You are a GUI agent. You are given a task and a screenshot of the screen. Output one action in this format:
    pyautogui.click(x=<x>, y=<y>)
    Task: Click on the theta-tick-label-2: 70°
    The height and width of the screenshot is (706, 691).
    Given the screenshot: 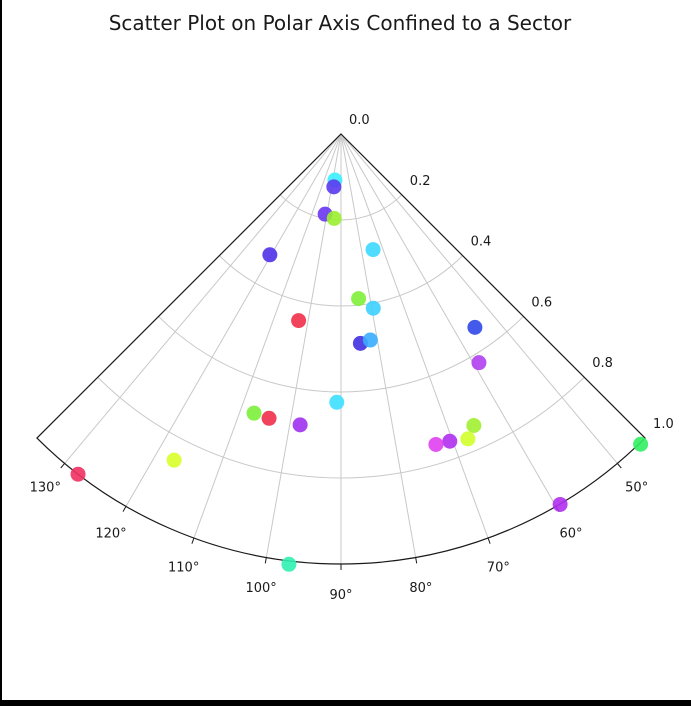 What is the action you would take?
    pyautogui.click(x=498, y=567)
    